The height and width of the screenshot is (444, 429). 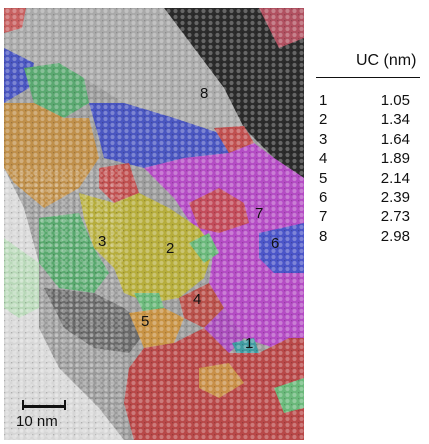 I want to click on legend-row-value: 1.89, so click(x=395, y=159).